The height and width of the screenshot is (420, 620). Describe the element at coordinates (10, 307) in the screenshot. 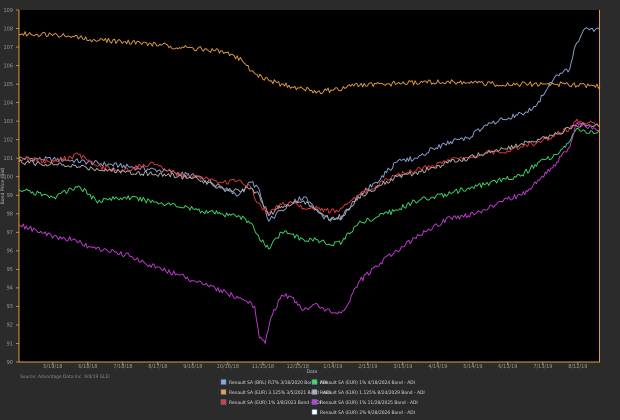

I see `y-tick-label: 93` at that location.